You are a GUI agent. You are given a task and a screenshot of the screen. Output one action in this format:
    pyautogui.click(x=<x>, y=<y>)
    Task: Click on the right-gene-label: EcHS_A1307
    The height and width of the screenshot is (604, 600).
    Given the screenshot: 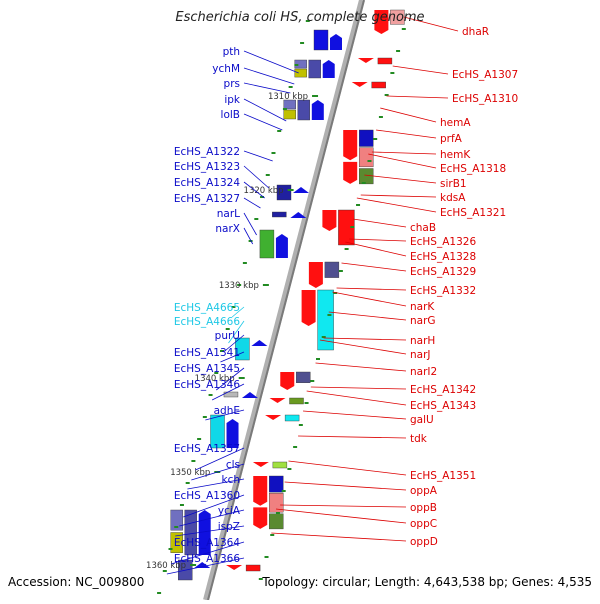 What is the action you would take?
    pyautogui.click(x=455, y=73)
    